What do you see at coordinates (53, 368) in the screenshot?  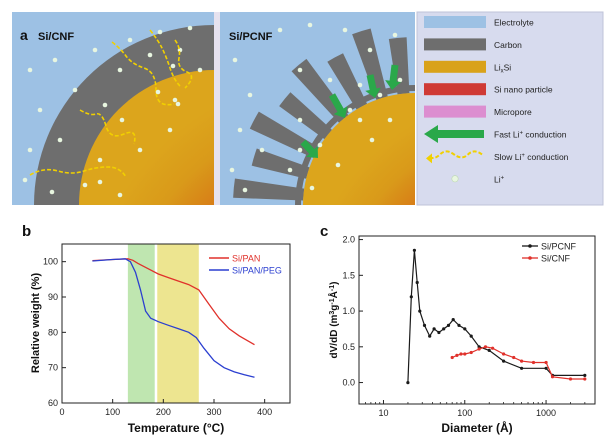 I see `y-tick-label: 70` at bounding box center [53, 368].